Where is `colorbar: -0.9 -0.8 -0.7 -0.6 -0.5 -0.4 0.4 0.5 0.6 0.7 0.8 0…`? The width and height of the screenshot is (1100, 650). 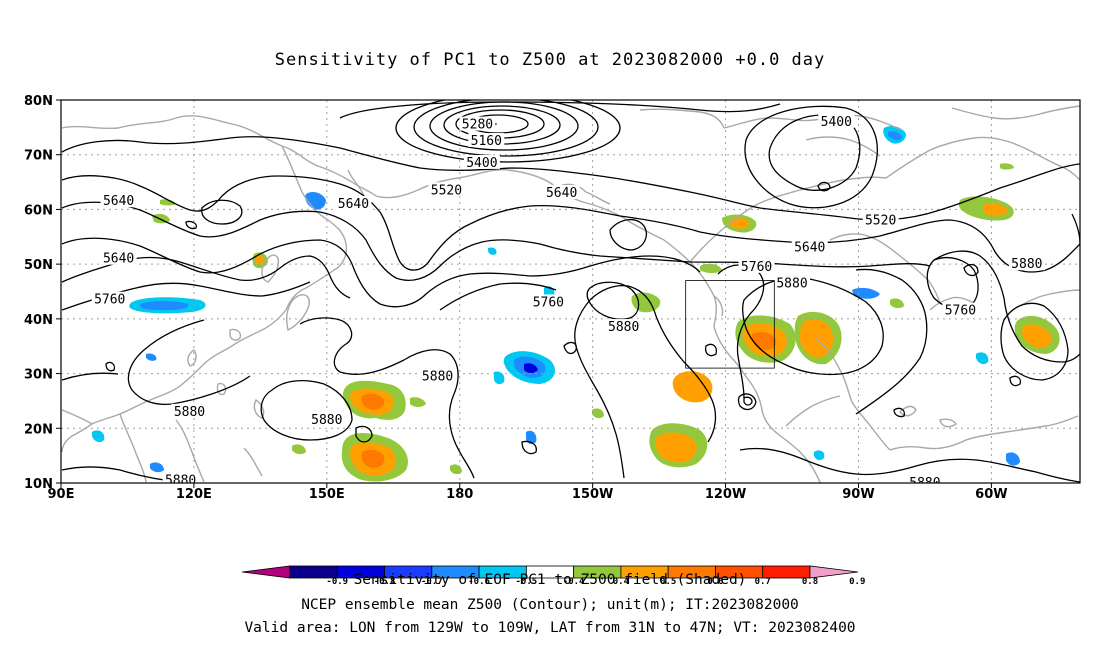 colorbar: -0.9 -0.8 -0.7 -0.6 -0.5 -0.4 0.4 0.5 0.6 0.7 0.8 0… is located at coordinates (553, 576).